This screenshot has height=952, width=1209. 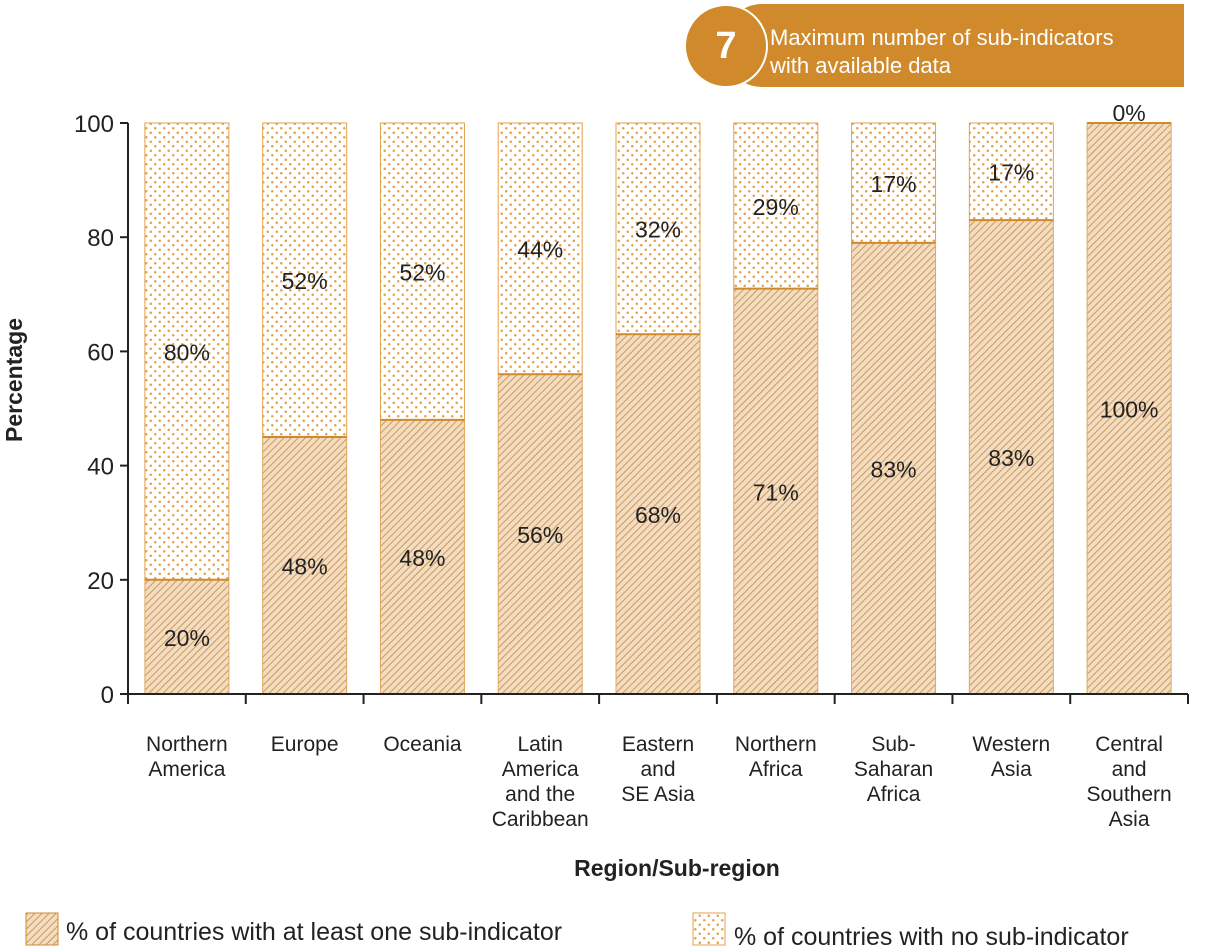 I want to click on x-axis-title: Region/Sub-region, so click(x=677, y=868).